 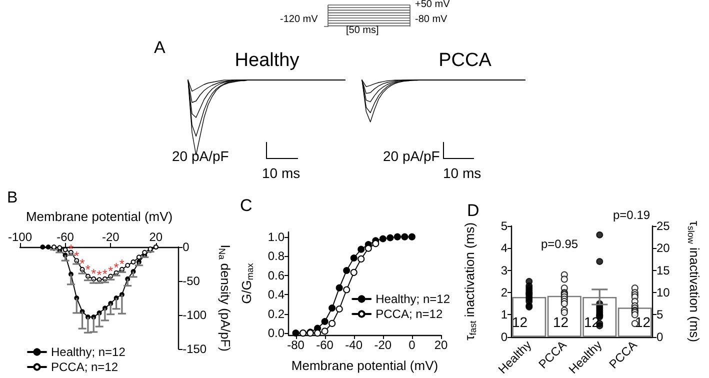 I want to click on y-axis-title: INa density (pA/pF), so click(x=225, y=298).